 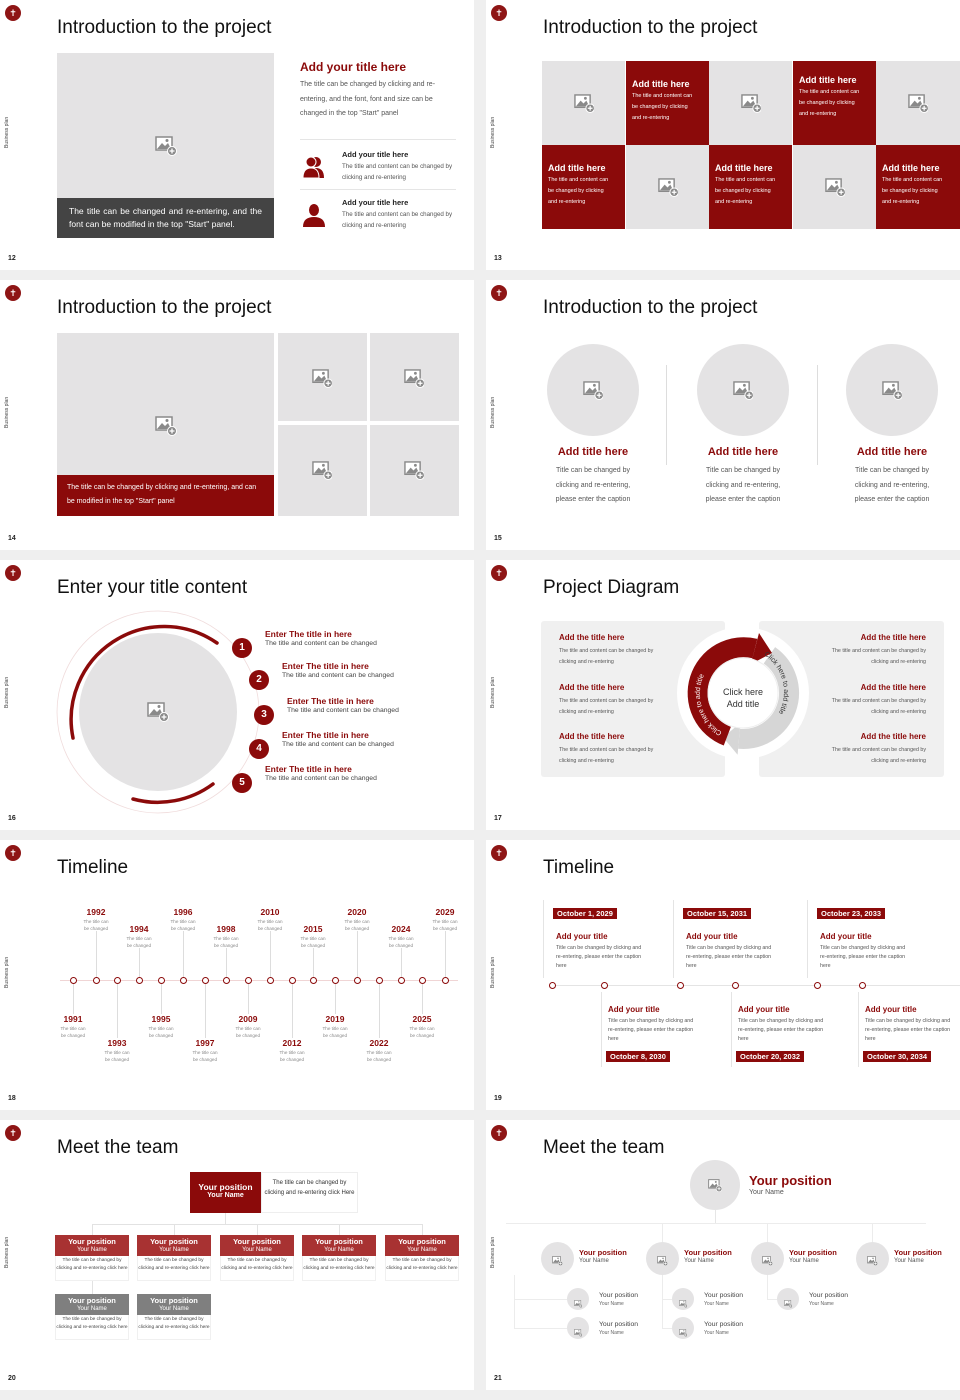 What do you see at coordinates (357, 912) in the screenshot?
I see `event-year: 2020` at bounding box center [357, 912].